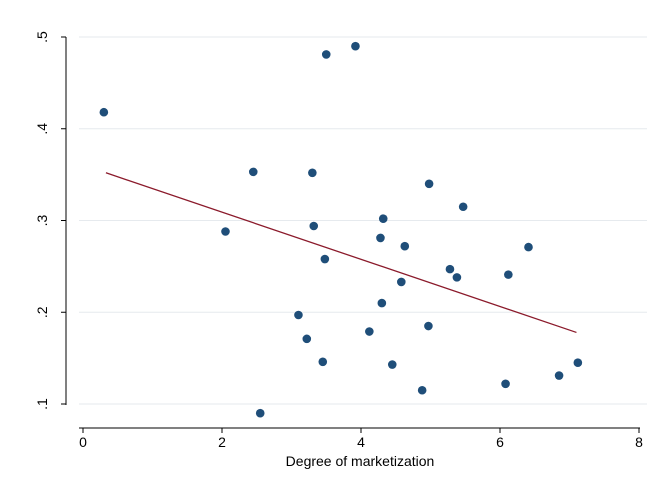 This screenshot has width=655, height=484. I want to click on y-tick-label-3: .4, so click(42, 129).